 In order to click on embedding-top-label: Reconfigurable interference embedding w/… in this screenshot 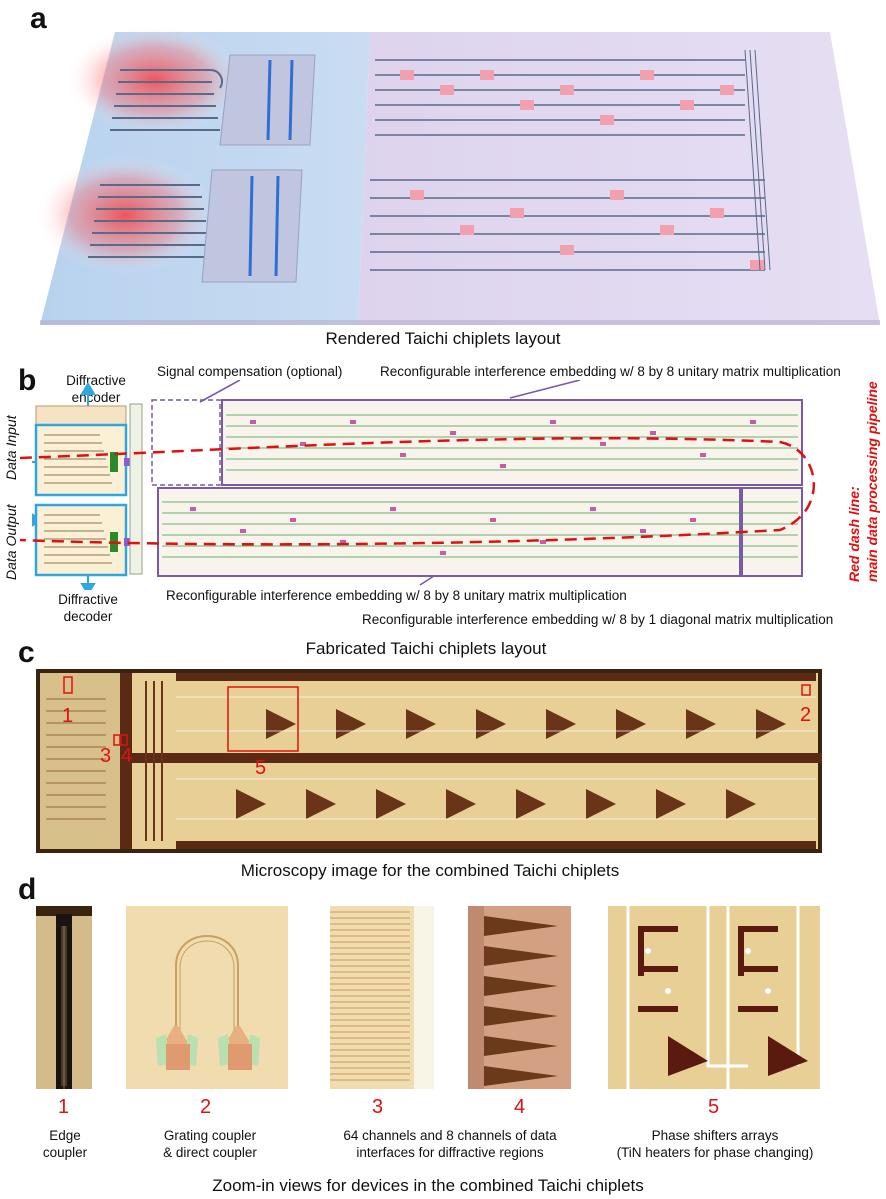, I will do `click(610, 371)`.